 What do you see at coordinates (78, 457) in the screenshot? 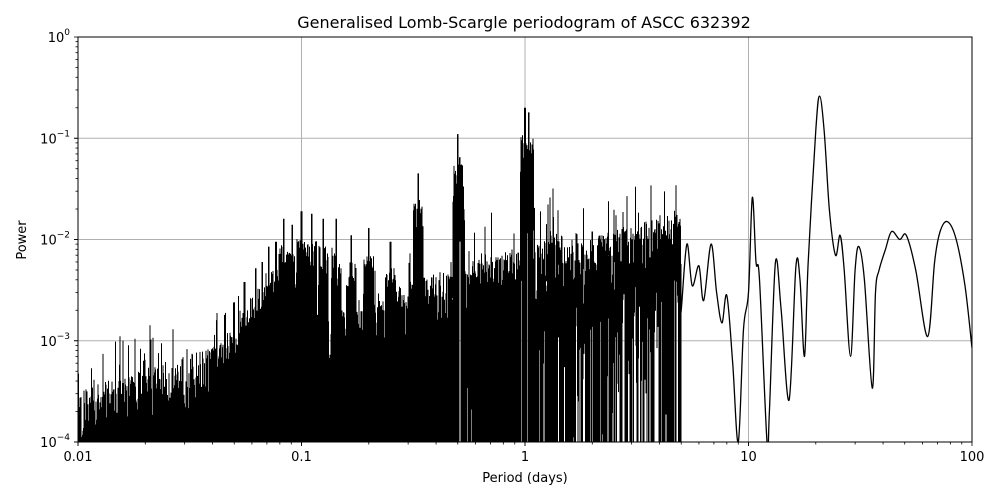
I see `svg-text: 0.01` at bounding box center [78, 457].